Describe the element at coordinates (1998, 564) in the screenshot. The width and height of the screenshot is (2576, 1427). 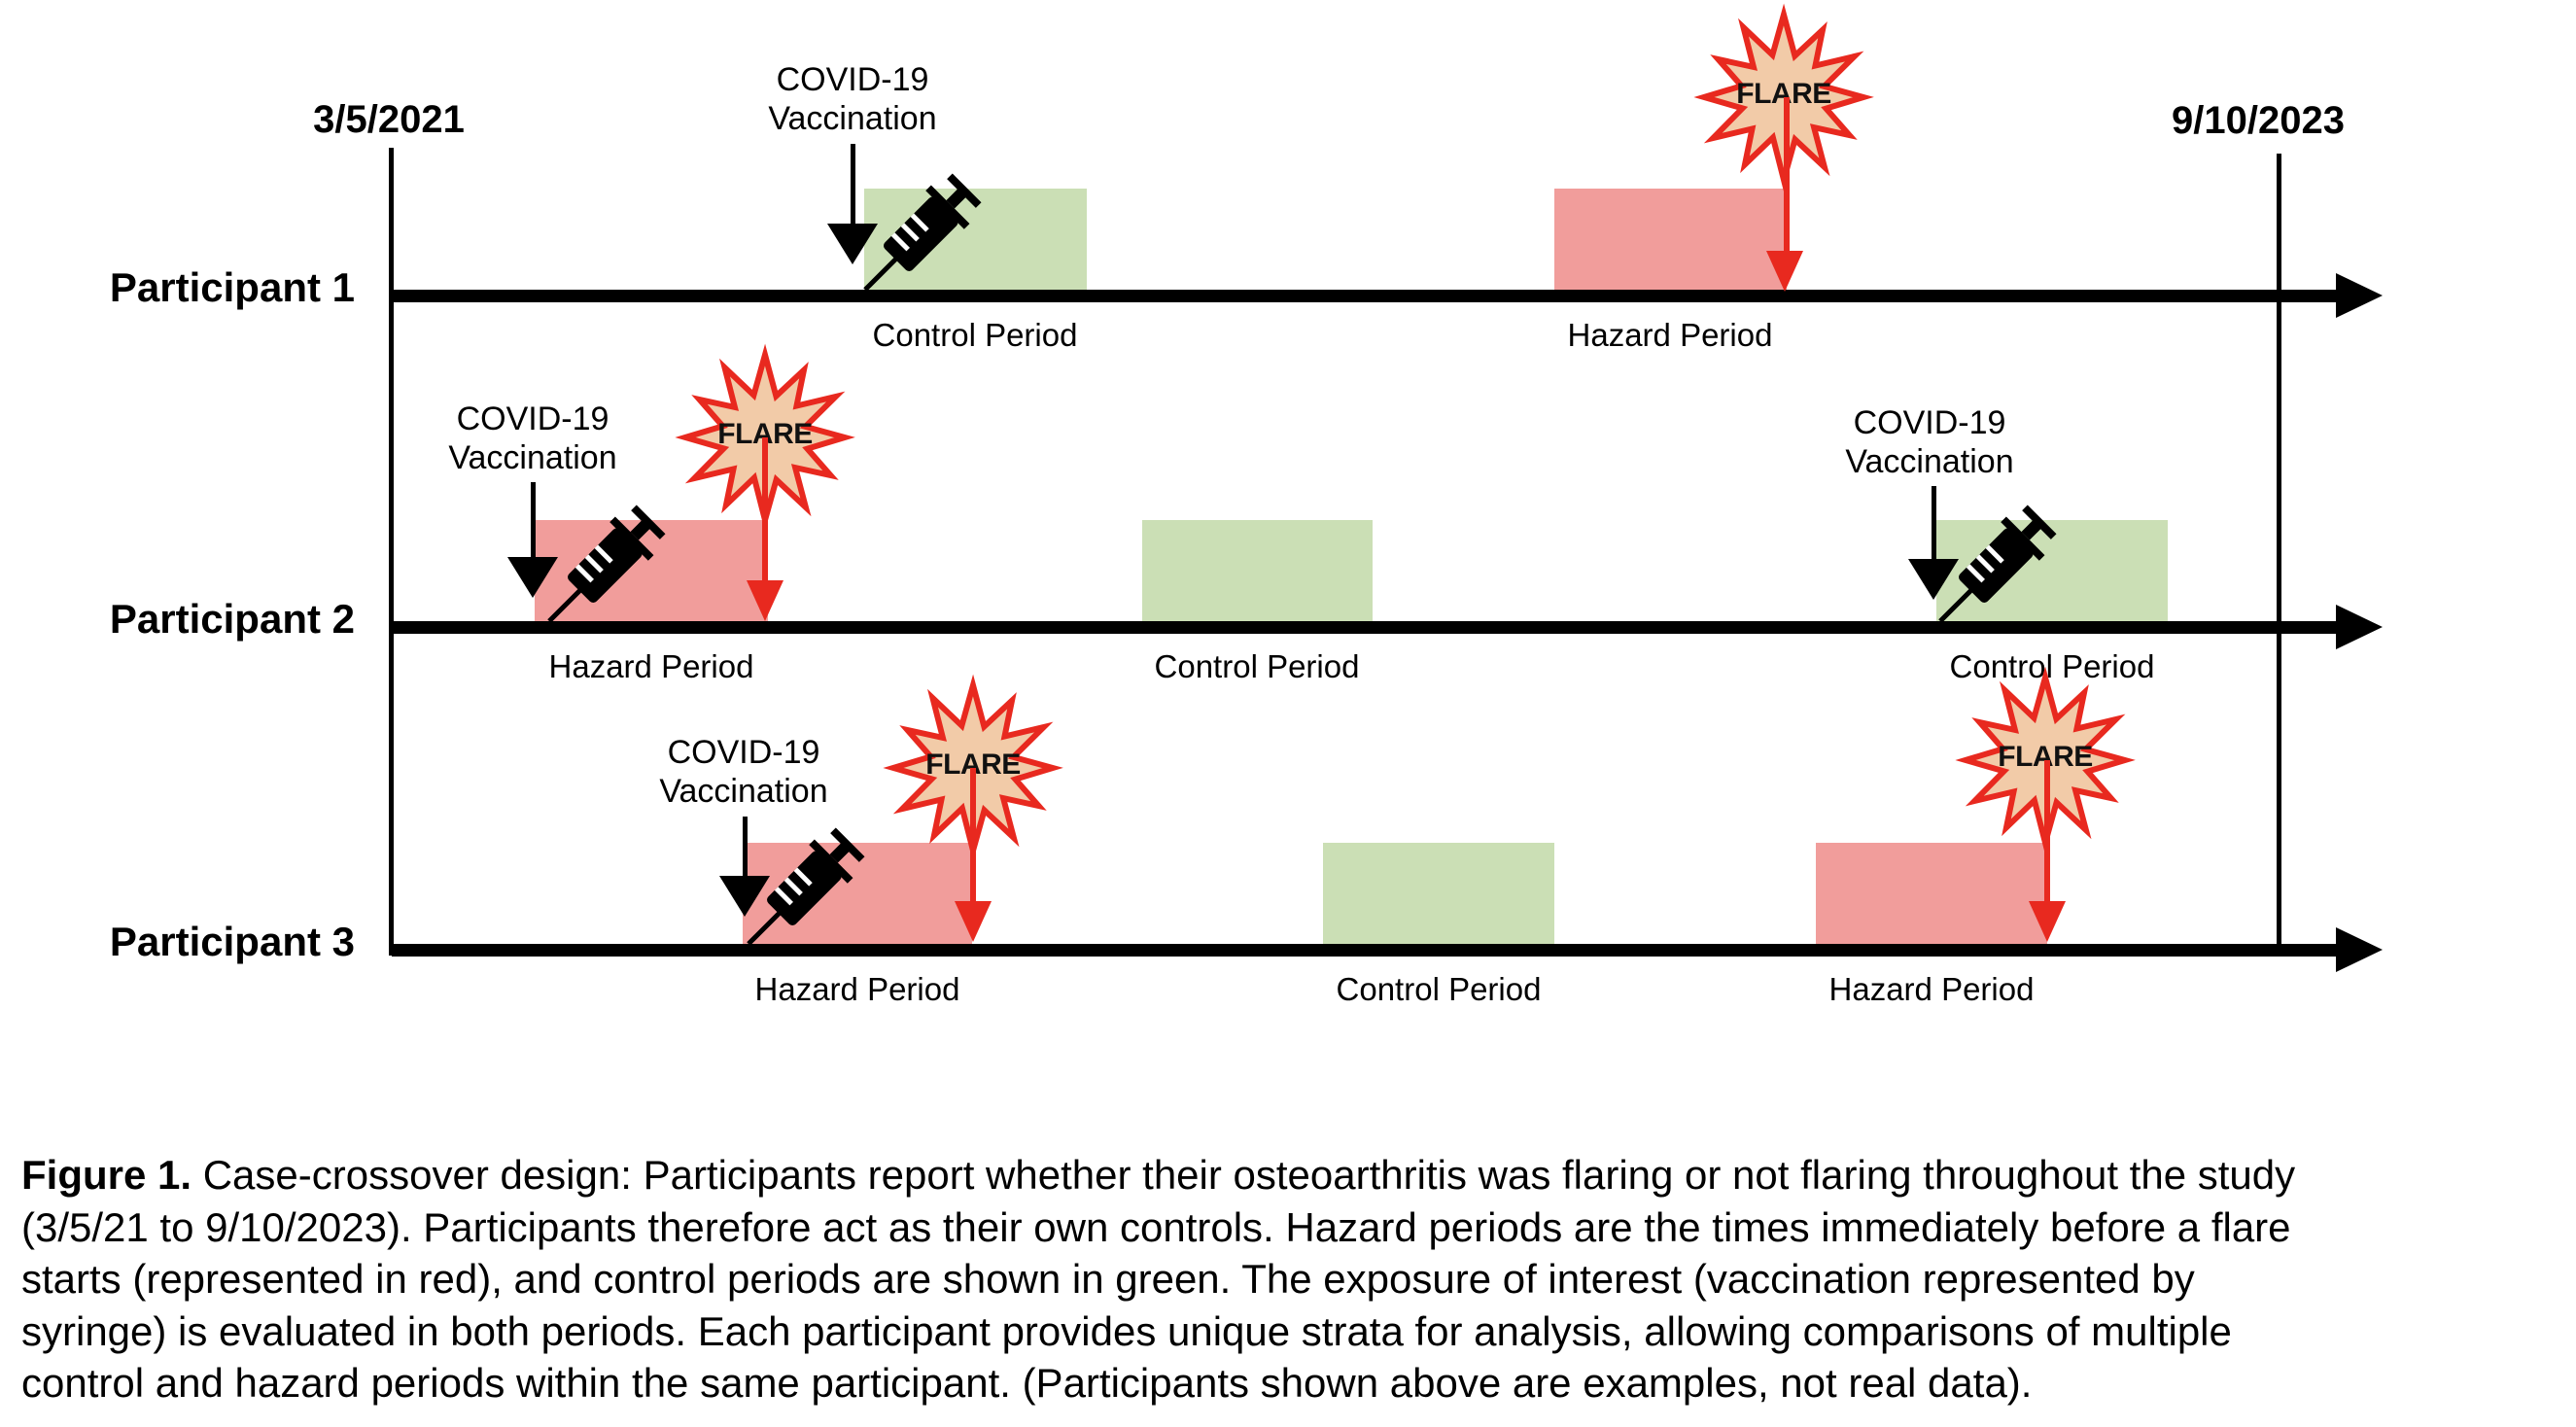
I see `participant-2-syringe-icon-right` at that location.